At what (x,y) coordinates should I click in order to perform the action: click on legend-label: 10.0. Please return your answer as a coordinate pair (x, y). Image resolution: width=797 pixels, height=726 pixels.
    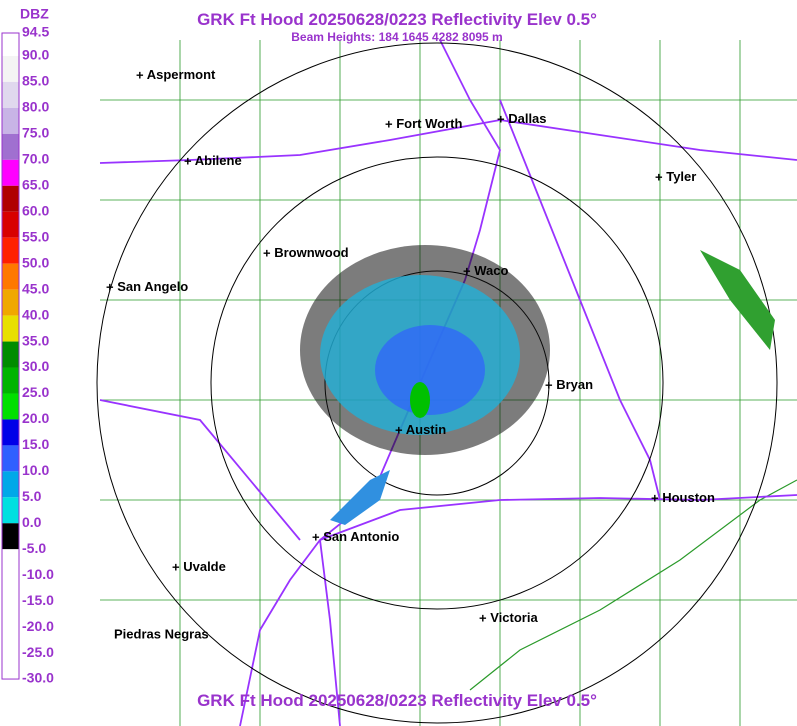
    Looking at the image, I should click on (35, 470).